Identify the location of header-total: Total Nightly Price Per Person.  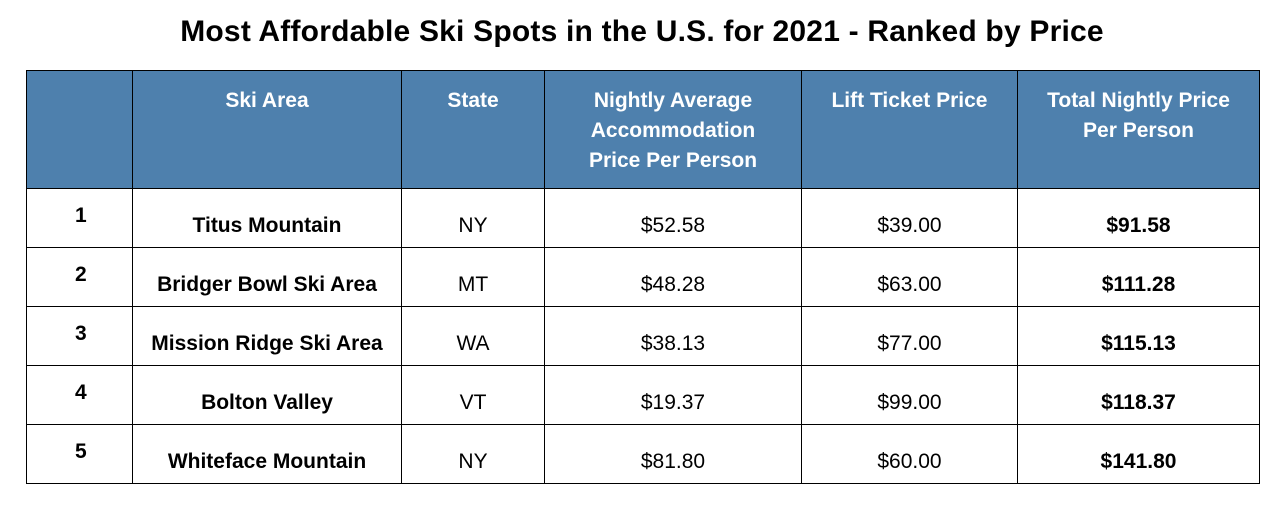
(1138, 129).